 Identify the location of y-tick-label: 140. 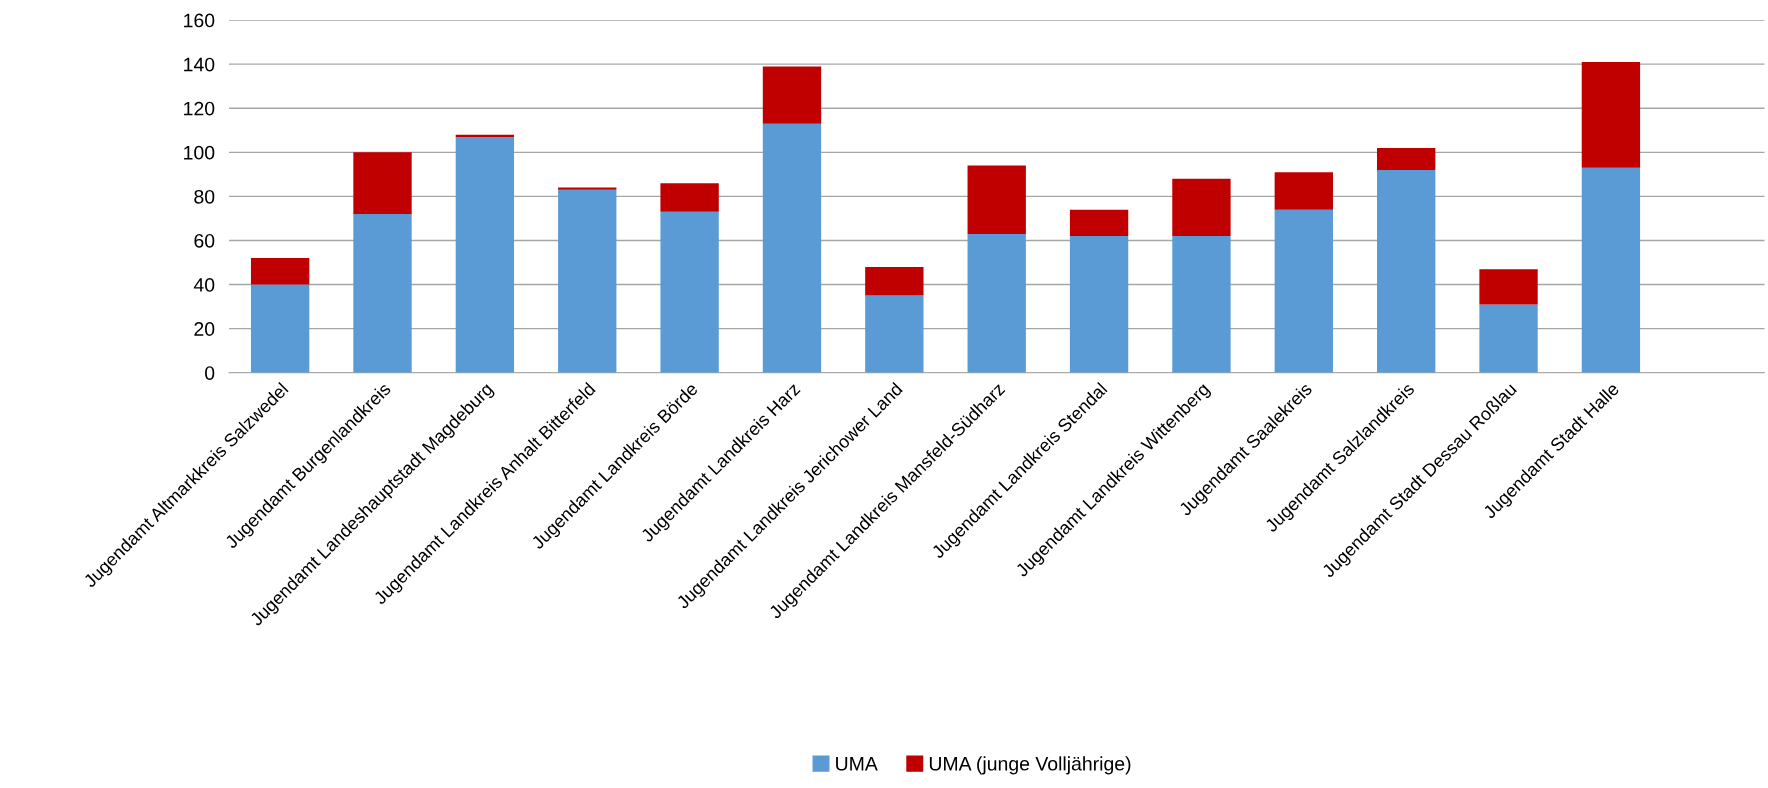
(199, 64).